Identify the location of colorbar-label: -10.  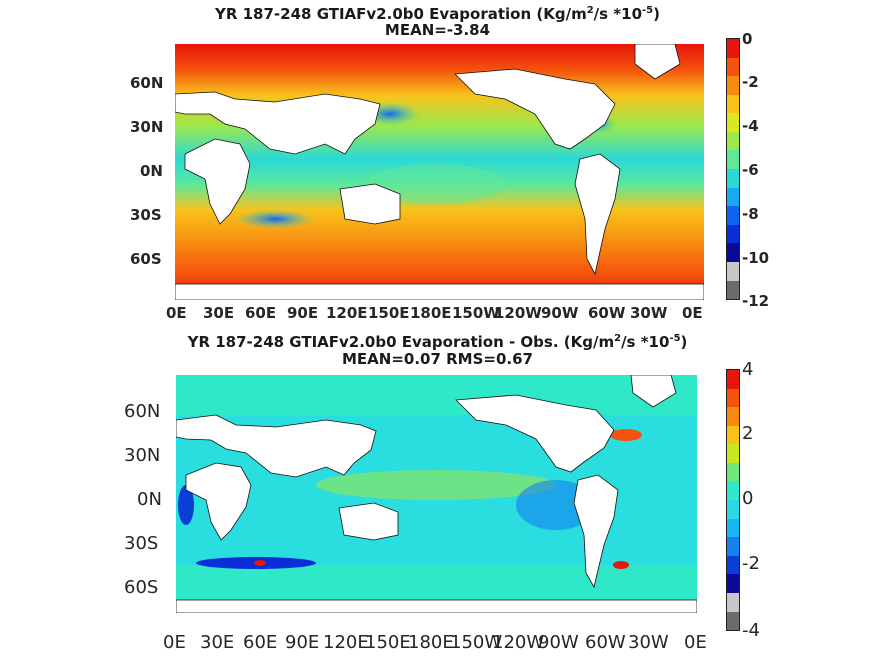
(756, 258).